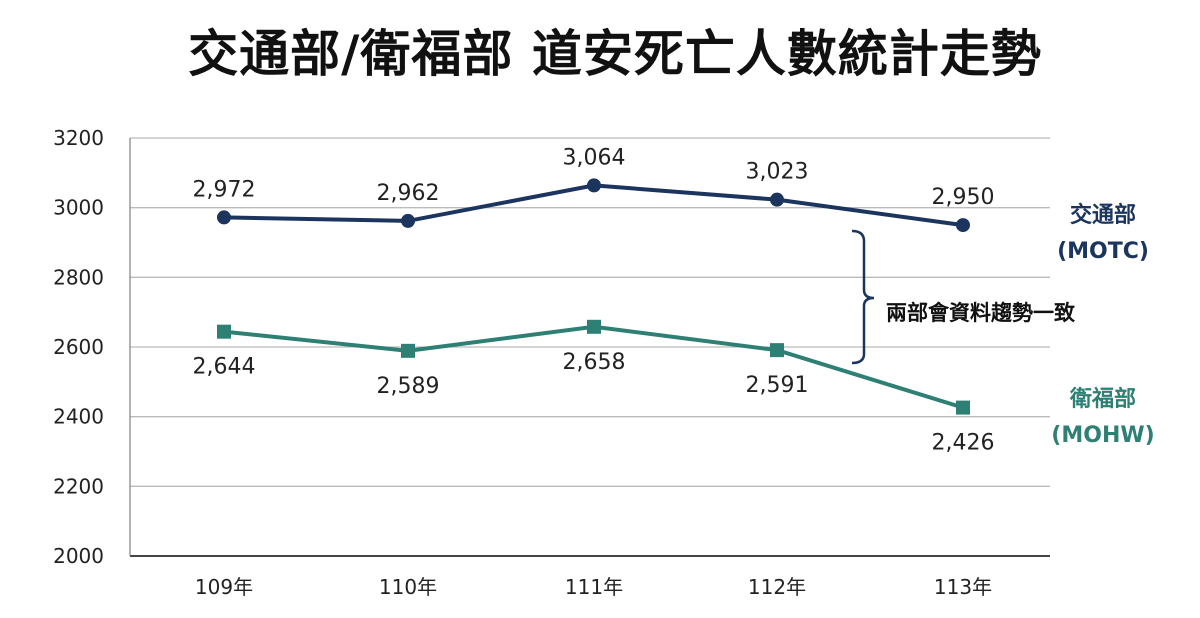  I want to click on x-tick-label: 113年, so click(963, 587).